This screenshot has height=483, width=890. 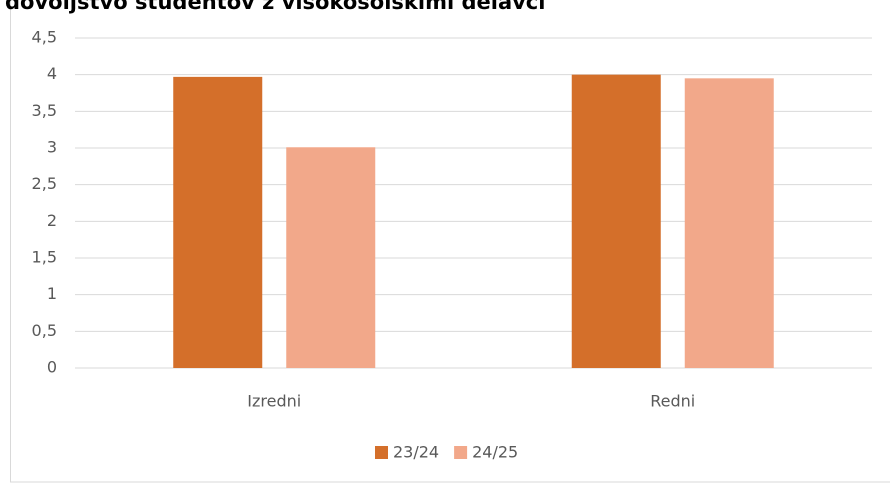 What do you see at coordinates (52, 73) in the screenshot?
I see `y-tick-label: 4` at bounding box center [52, 73].